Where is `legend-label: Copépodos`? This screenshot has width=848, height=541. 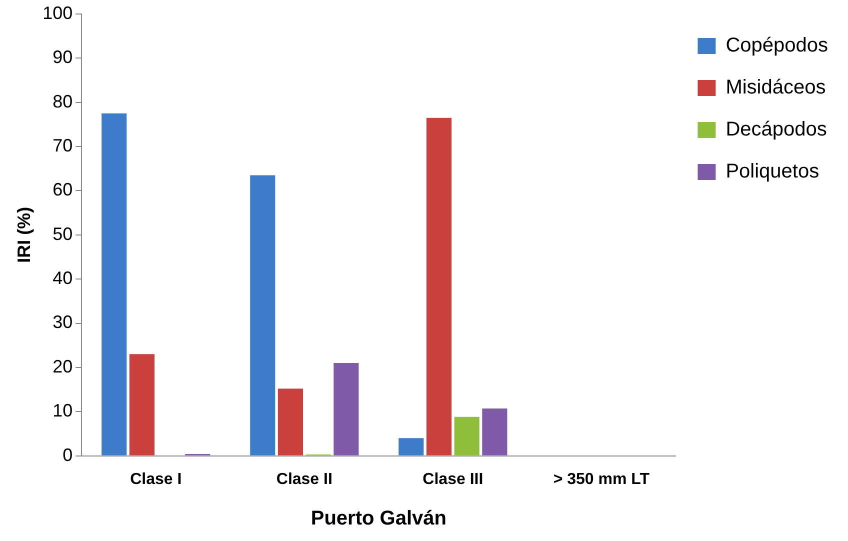 legend-label: Copépodos is located at coordinates (777, 45).